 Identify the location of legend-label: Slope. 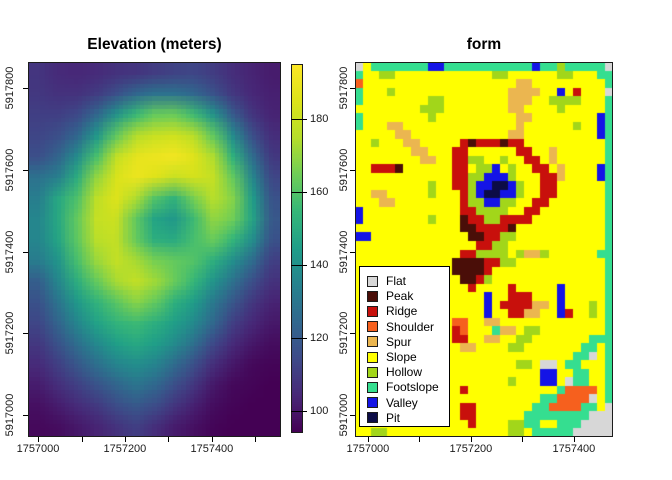
(401, 357).